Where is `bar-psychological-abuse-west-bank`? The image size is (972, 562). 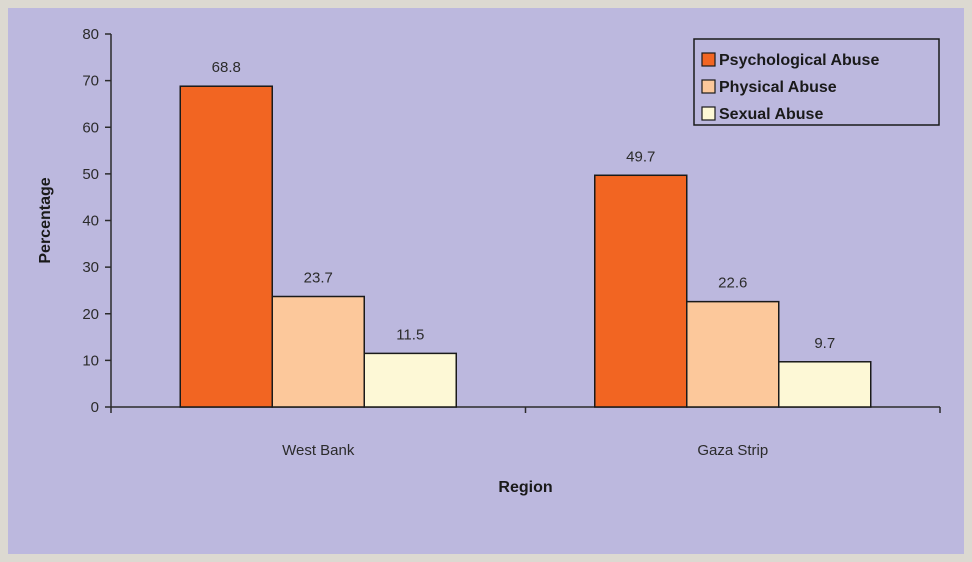
bar-psychological-abuse-west-bank is located at coordinates (226, 246).